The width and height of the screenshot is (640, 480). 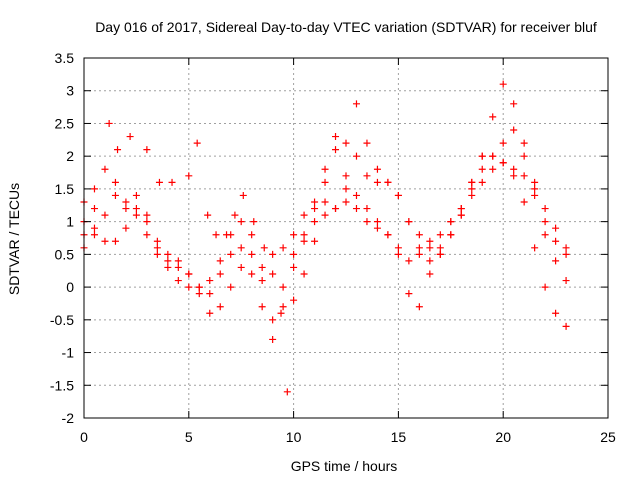 I want to click on y-axis-label: SDTVAR / TECUs, so click(x=14, y=239).